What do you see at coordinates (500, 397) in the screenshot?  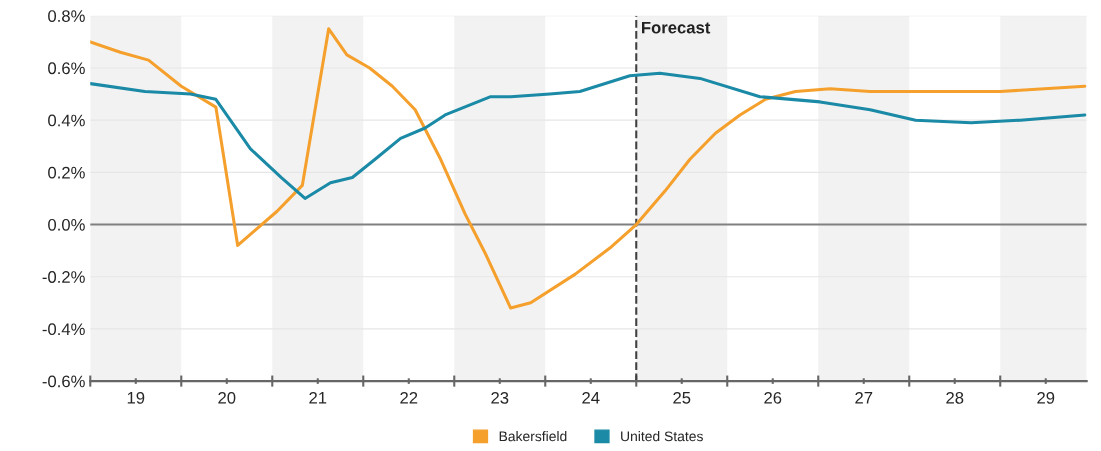 I see `x-tick-label: 23` at bounding box center [500, 397].